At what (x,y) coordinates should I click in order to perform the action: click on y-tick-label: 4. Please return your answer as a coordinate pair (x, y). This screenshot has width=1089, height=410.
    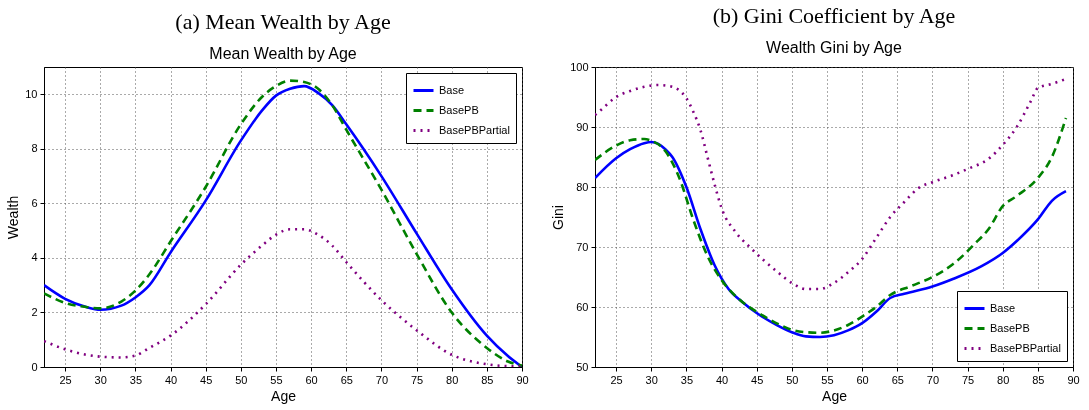
    Looking at the image, I should click on (34, 257).